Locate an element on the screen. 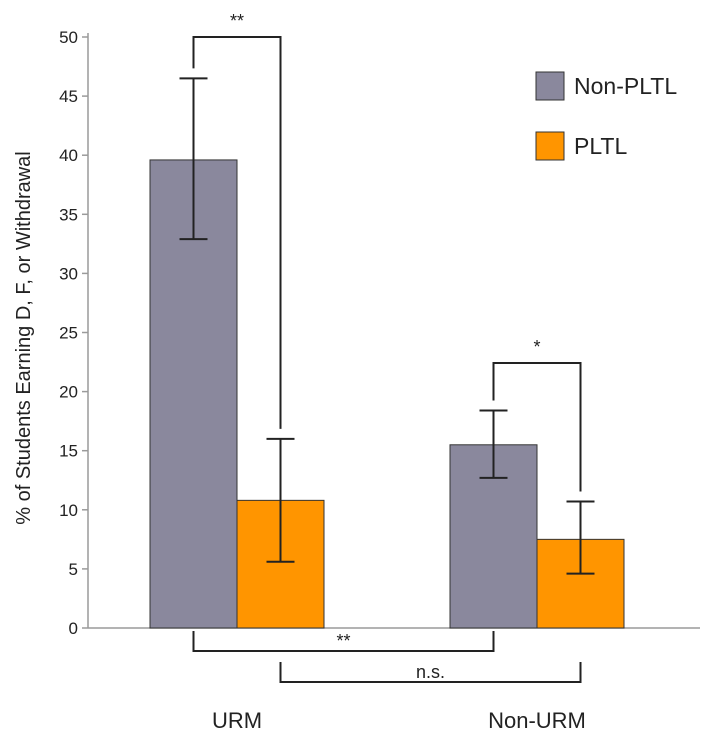  x-category-label: URM is located at coordinates (237, 720).